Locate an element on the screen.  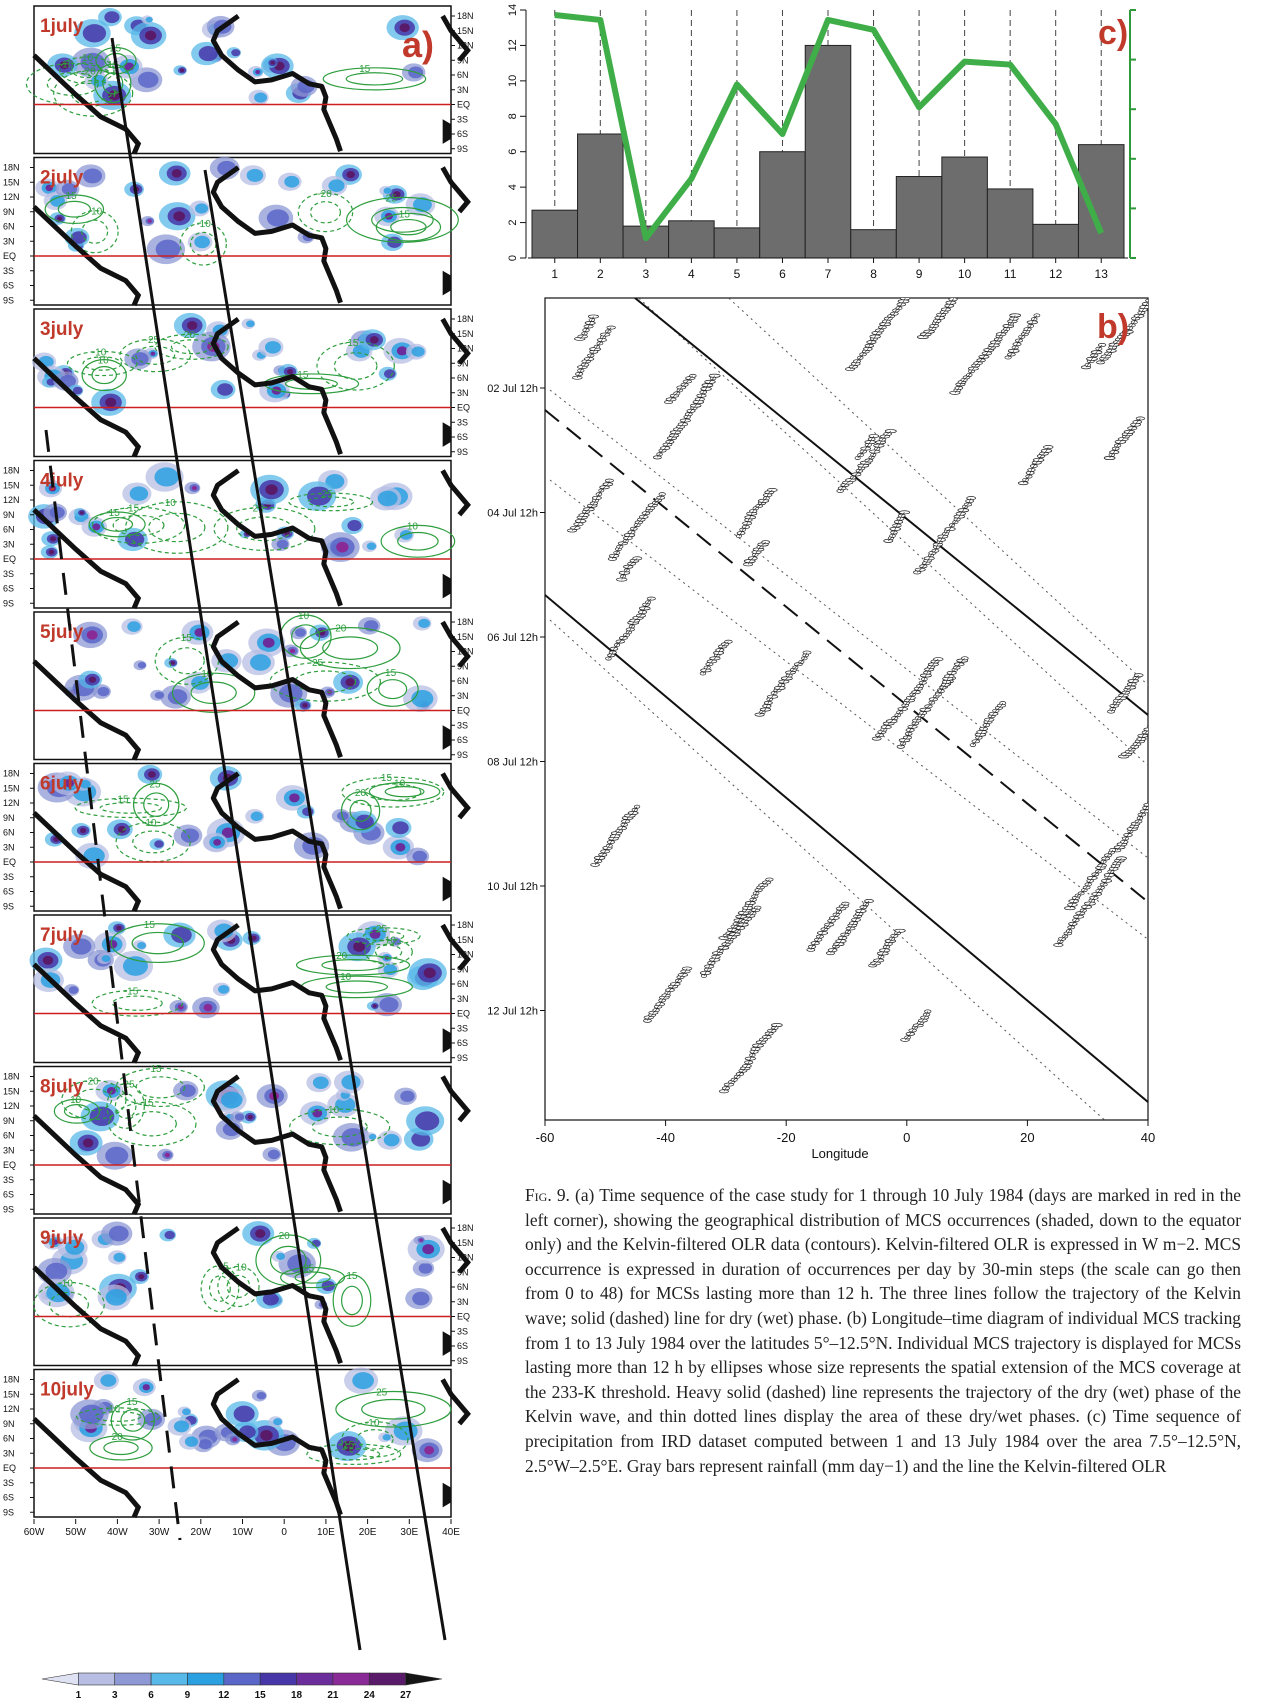
lat-label: 3S is located at coordinates (462, 119).